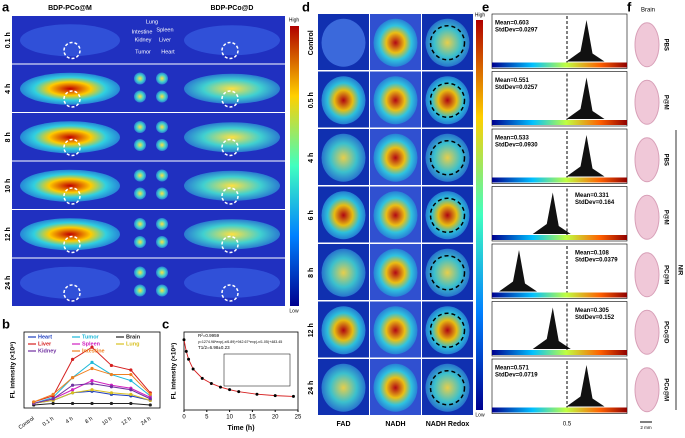 The width and height of the screenshot is (685, 438). Describe the element at coordinates (512, 24) in the screenshot. I see `stat-mean: Mean=0.603` at that location.